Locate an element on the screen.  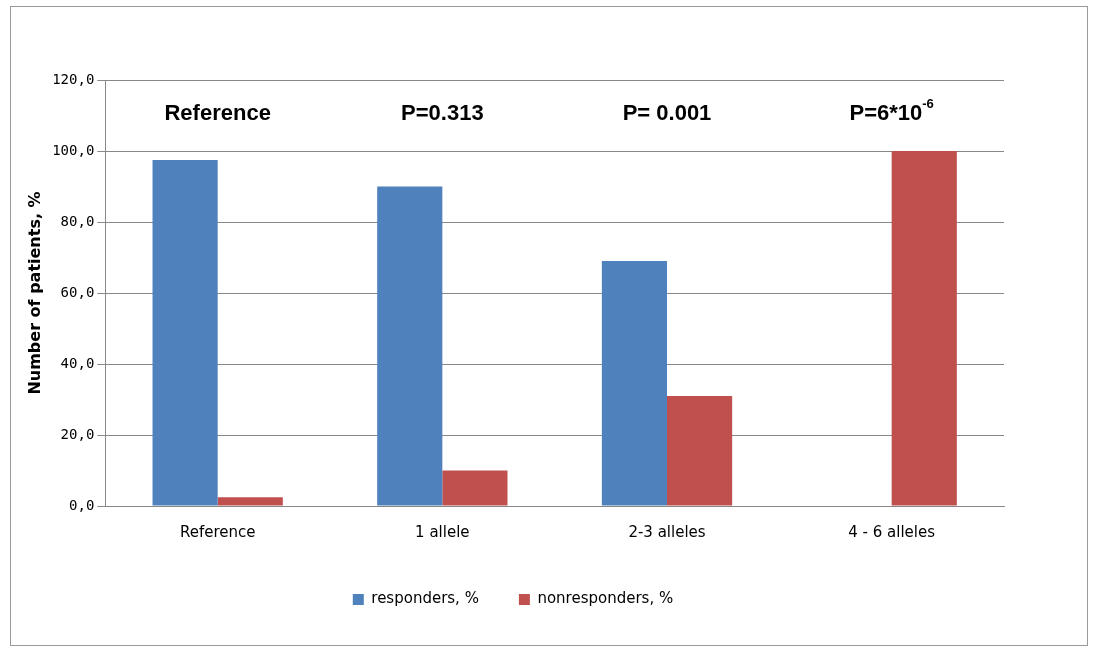
y-tick-label: 80,0 is located at coordinates (77, 220).